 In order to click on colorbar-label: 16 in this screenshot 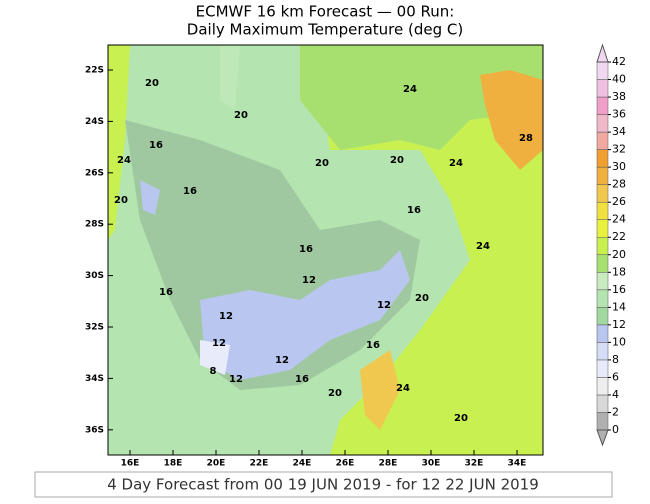, I will do `click(619, 289)`.